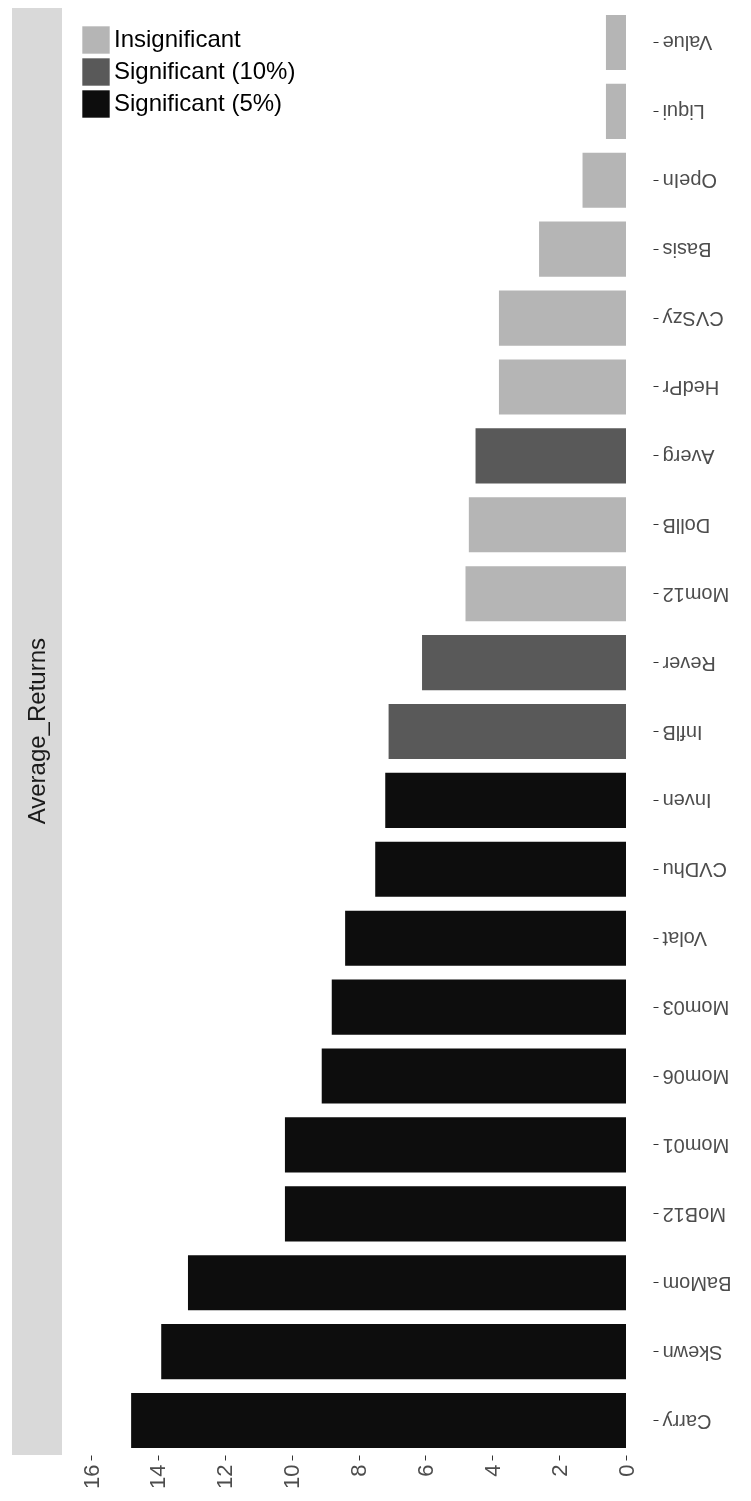 The height and width of the screenshot is (1501, 751). What do you see at coordinates (425, 1470) in the screenshot?
I see `x-tick-label: 6` at bounding box center [425, 1470].